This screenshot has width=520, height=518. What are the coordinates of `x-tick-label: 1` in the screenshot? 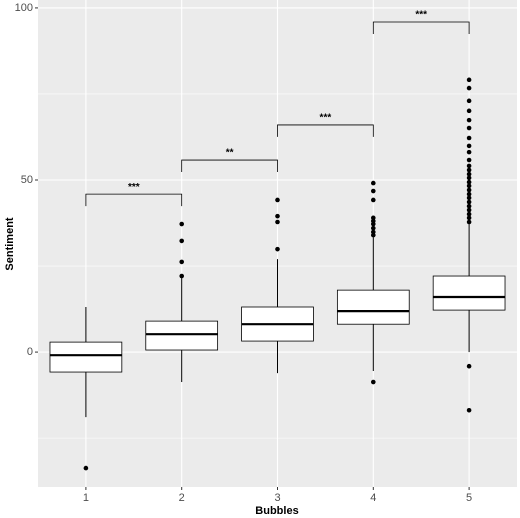 It's located at (86, 498).